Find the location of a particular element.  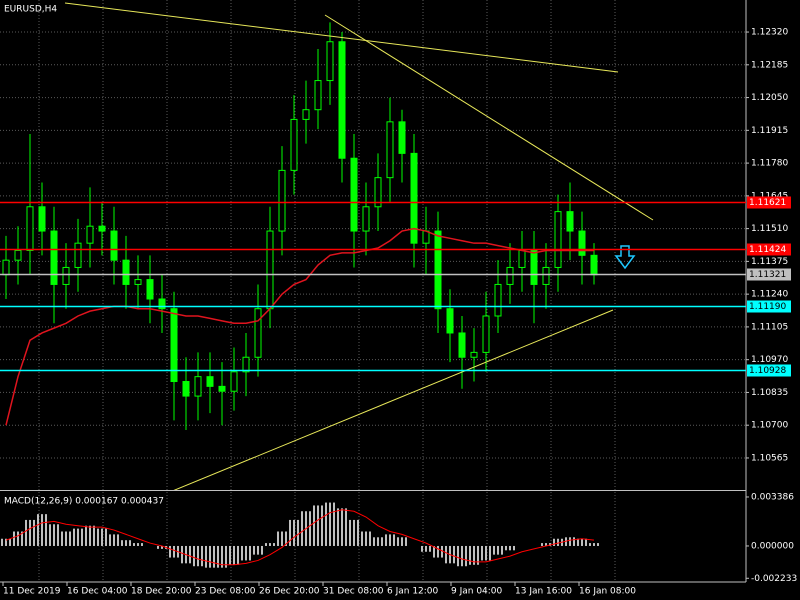

y-tick-label: 0.003386 is located at coordinates (772, 497).